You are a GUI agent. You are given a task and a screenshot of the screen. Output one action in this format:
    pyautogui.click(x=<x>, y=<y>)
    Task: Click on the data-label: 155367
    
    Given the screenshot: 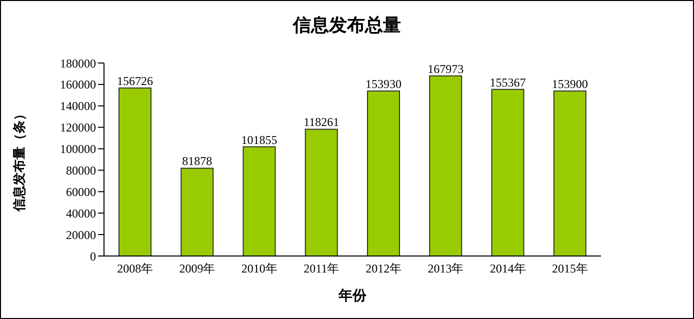 What is the action you would take?
    pyautogui.click(x=508, y=82)
    